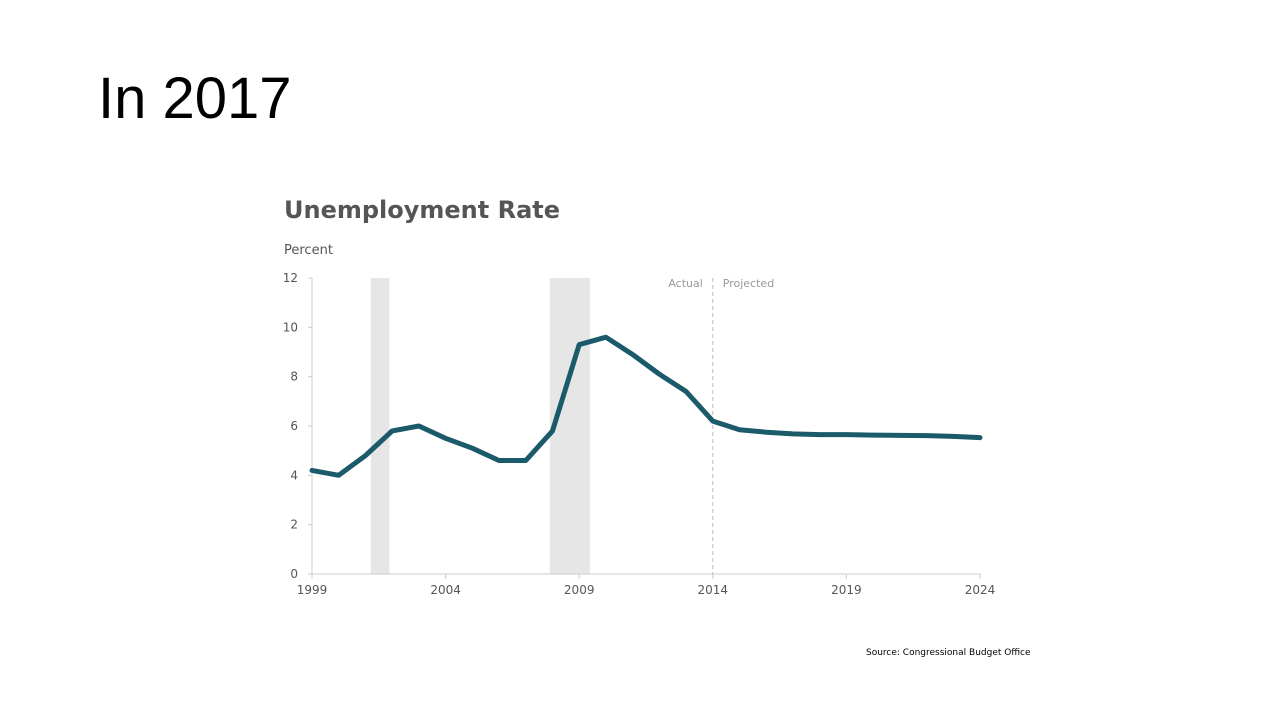 The width and height of the screenshot is (1280, 720). I want to click on y-tick-label: 0, so click(294, 574).